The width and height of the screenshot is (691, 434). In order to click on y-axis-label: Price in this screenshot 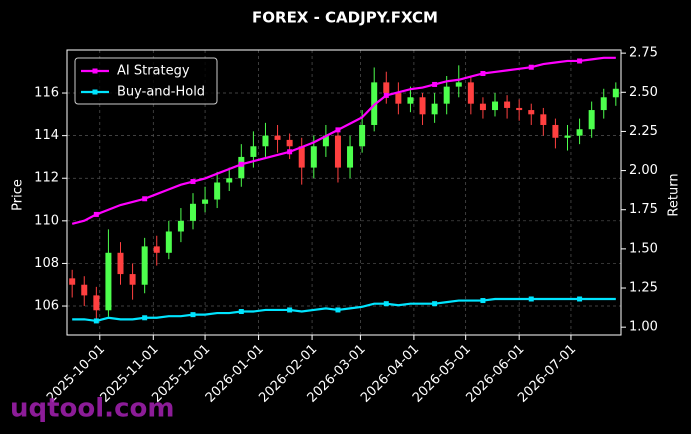, I will do `click(18, 195)`.